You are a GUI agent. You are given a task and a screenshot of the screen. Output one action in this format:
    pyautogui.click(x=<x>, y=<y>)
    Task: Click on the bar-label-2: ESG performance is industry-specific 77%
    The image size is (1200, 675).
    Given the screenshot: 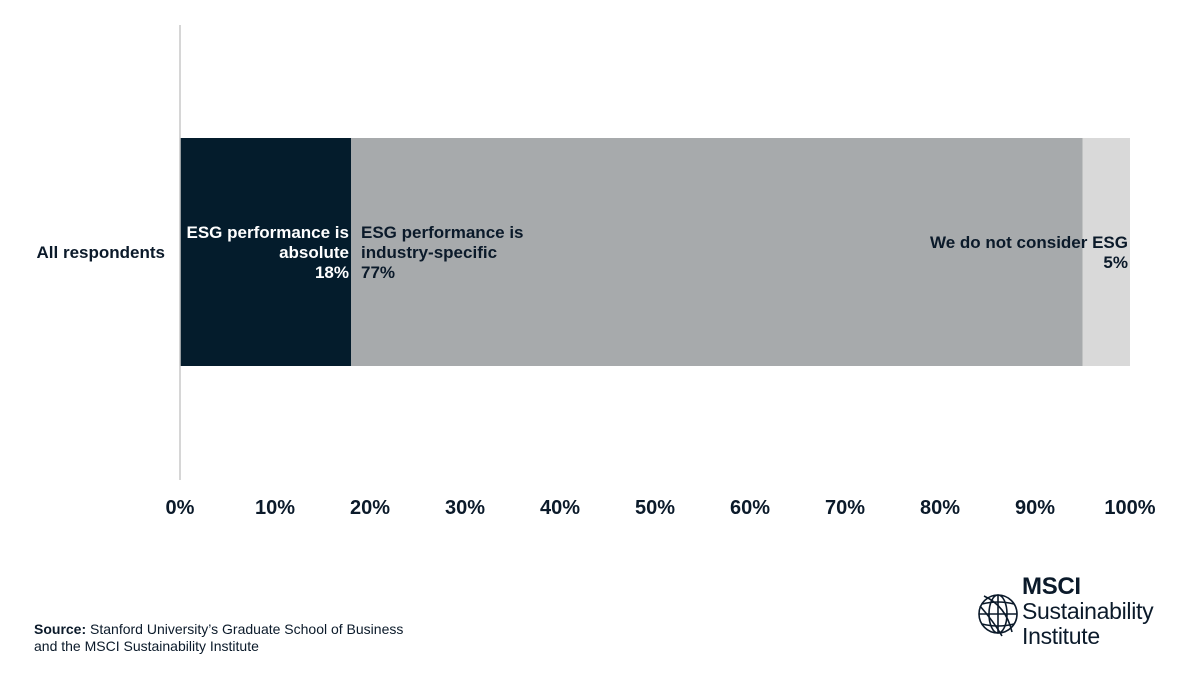 What is the action you would take?
    pyautogui.click(x=442, y=252)
    